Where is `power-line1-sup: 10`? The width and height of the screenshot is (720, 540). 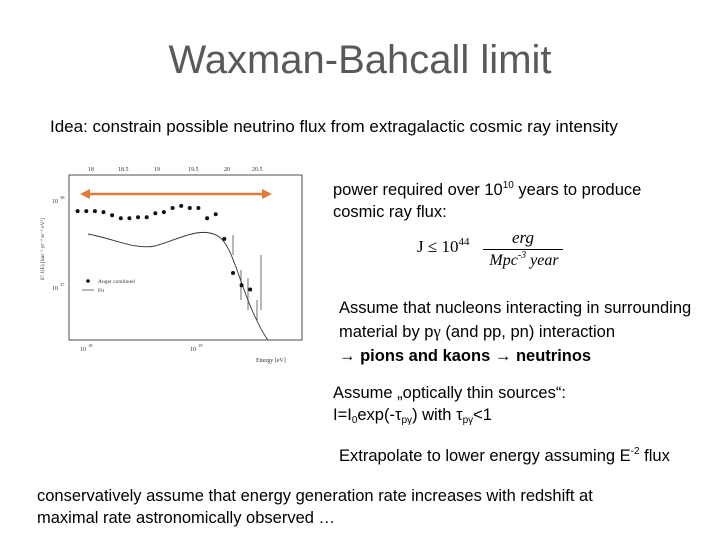
power-line1-sup: 10 is located at coordinates (508, 185).